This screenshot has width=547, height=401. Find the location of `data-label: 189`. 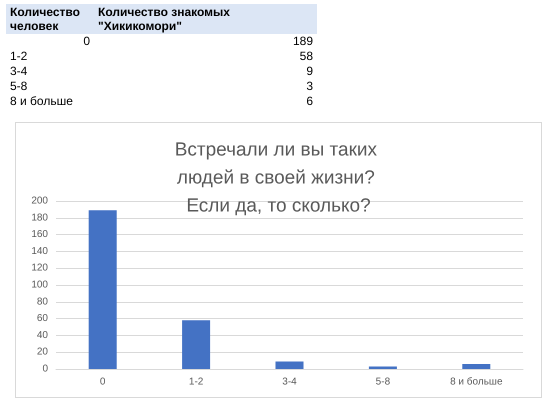

data-label: 189 is located at coordinates (303, 41).